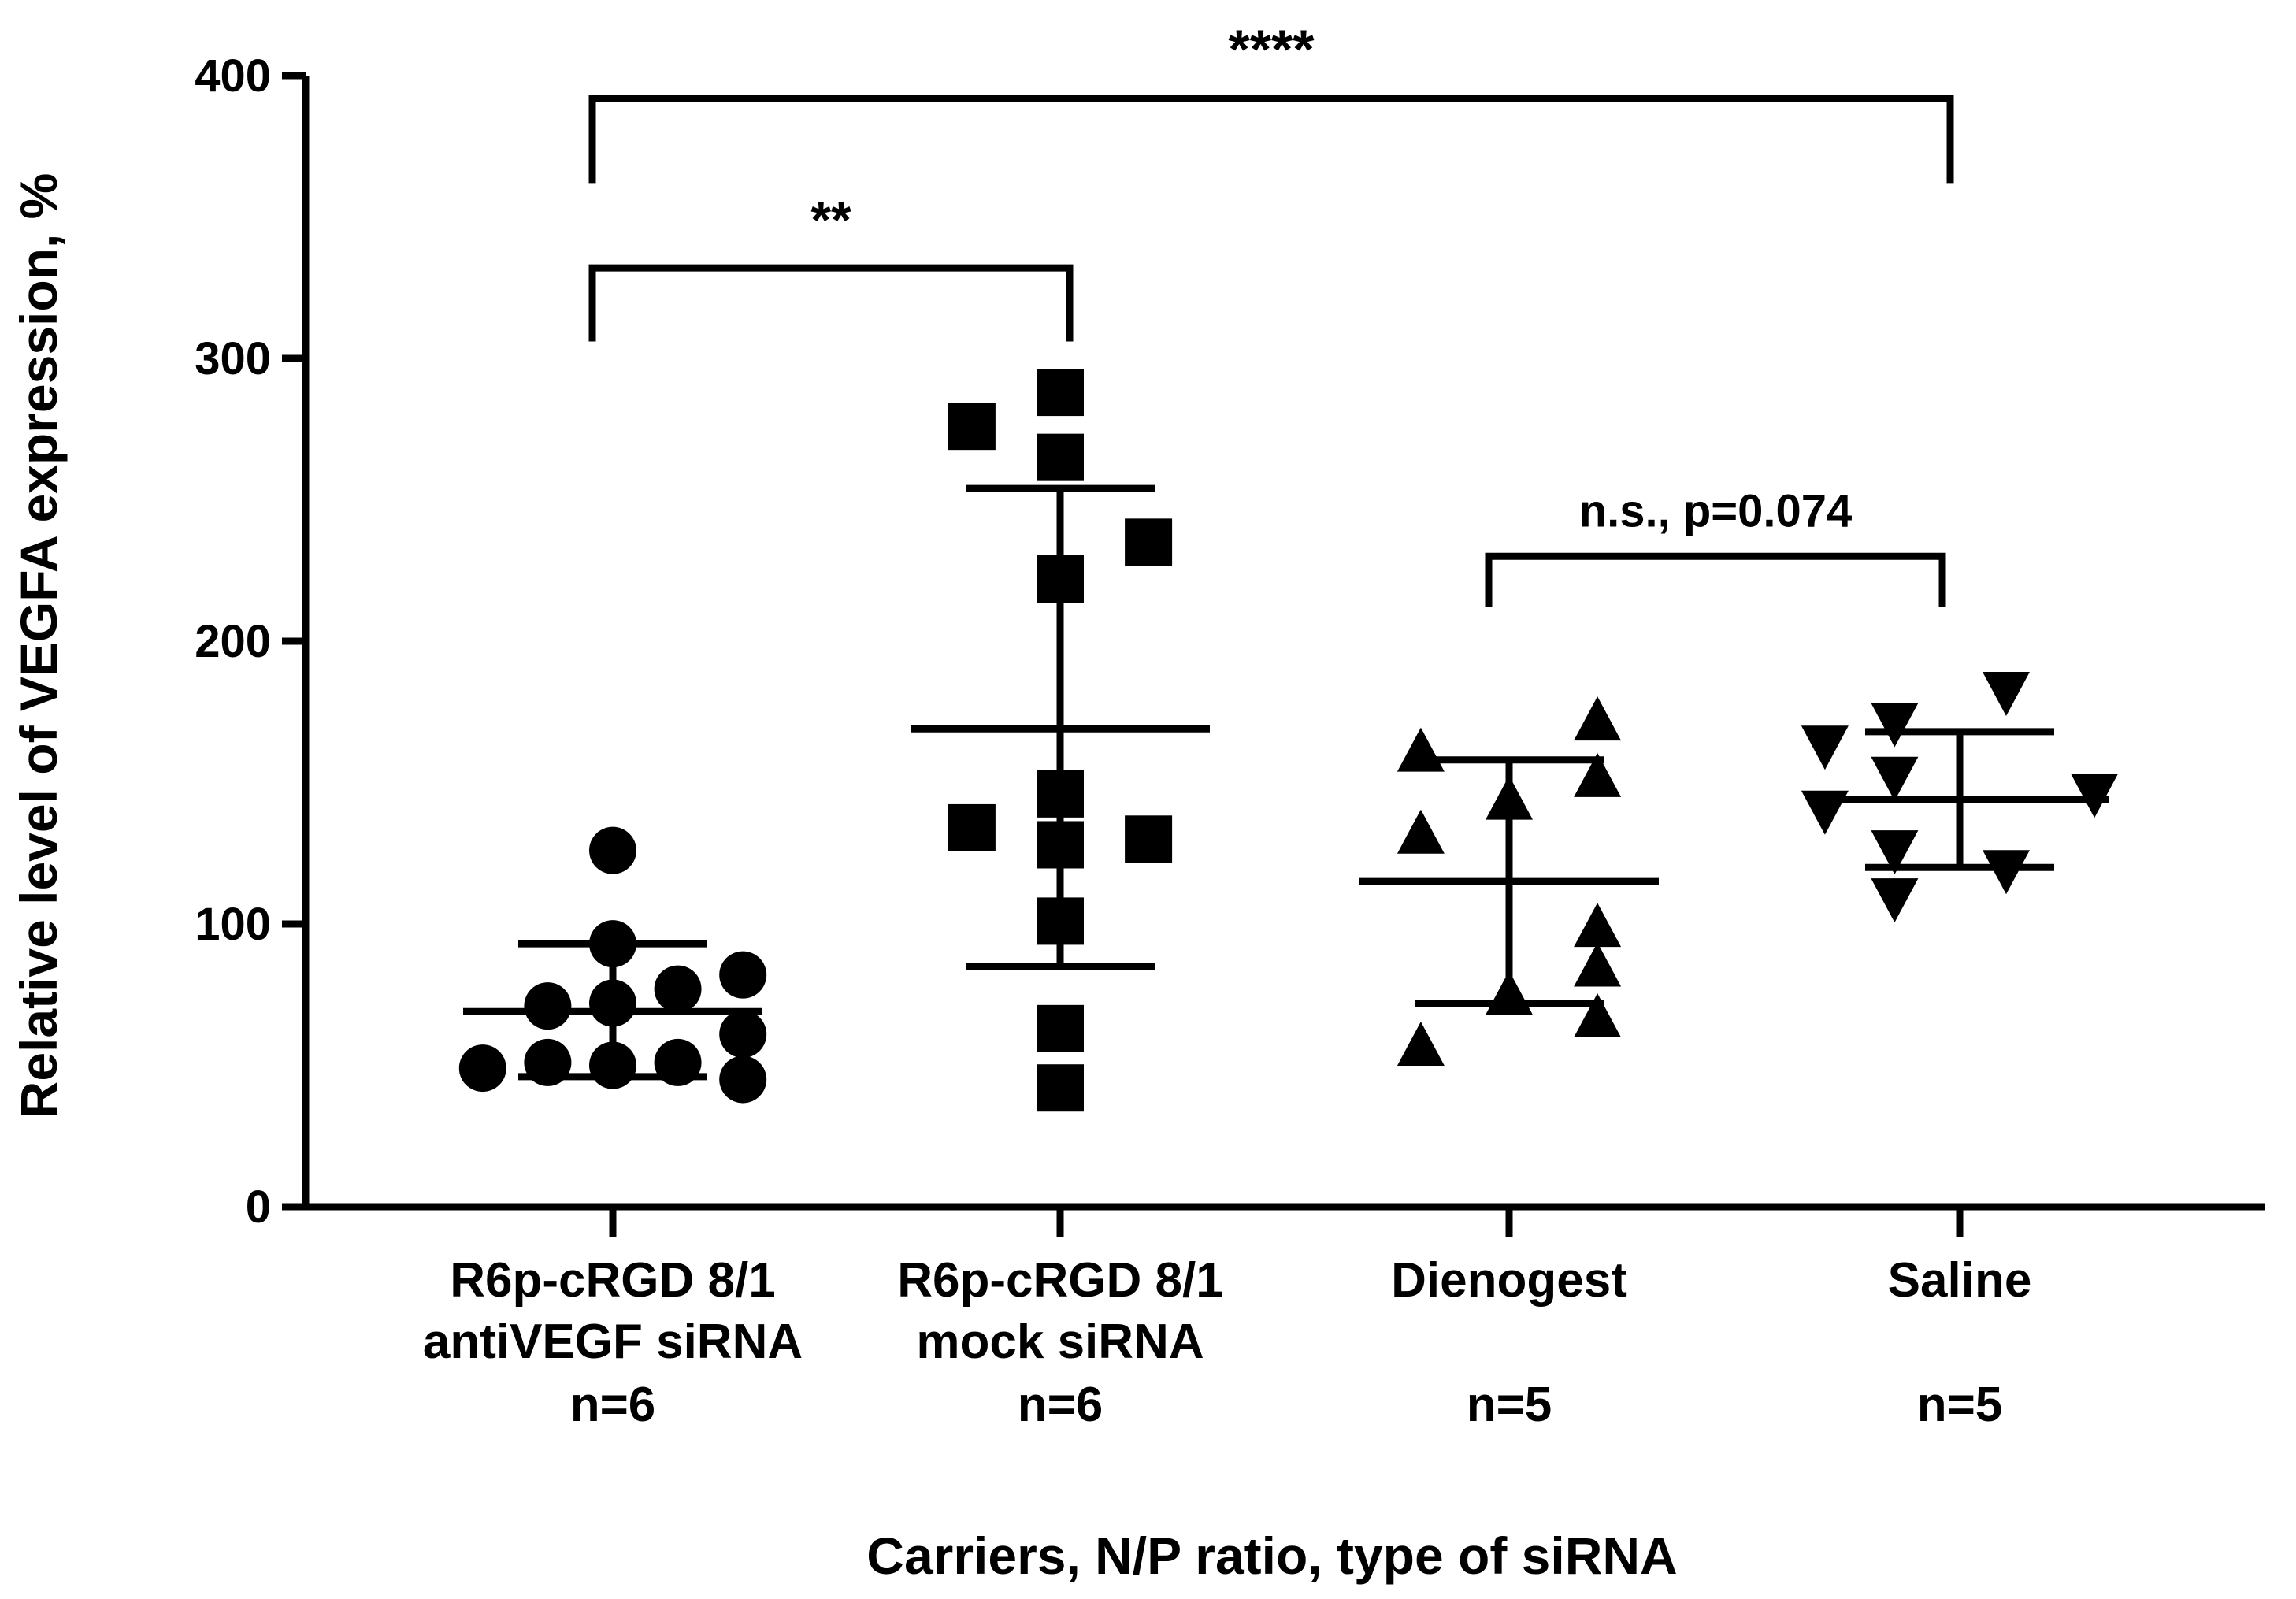 This screenshot has height=1599, width=2296. I want to click on y-tick-label: 400, so click(233, 76).